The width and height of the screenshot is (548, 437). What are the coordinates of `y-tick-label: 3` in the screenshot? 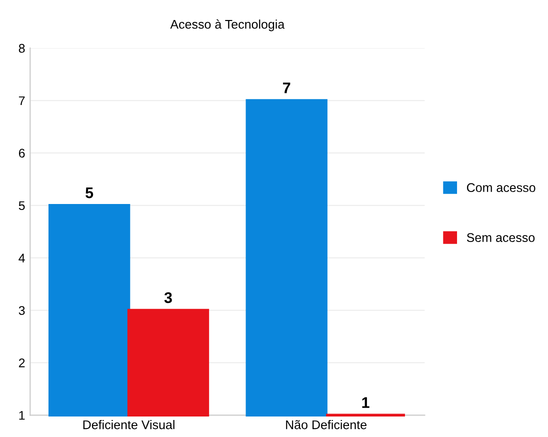 It's located at (21, 310).